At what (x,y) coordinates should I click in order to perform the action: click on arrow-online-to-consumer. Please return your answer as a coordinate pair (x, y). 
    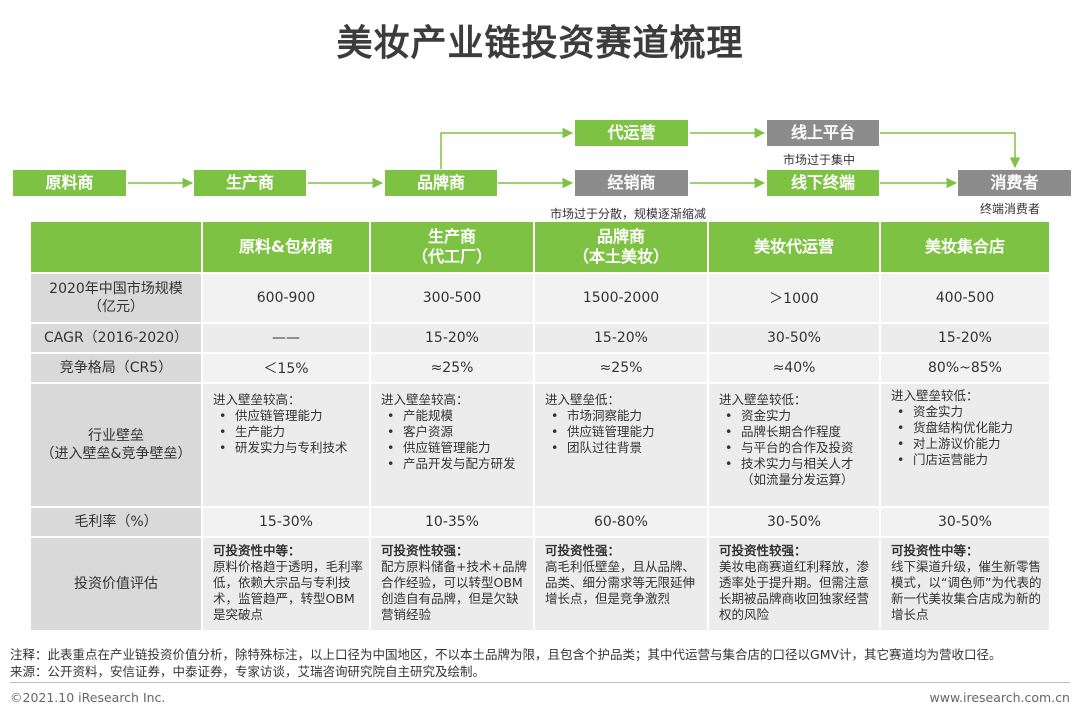
    Looking at the image, I should click on (950, 150).